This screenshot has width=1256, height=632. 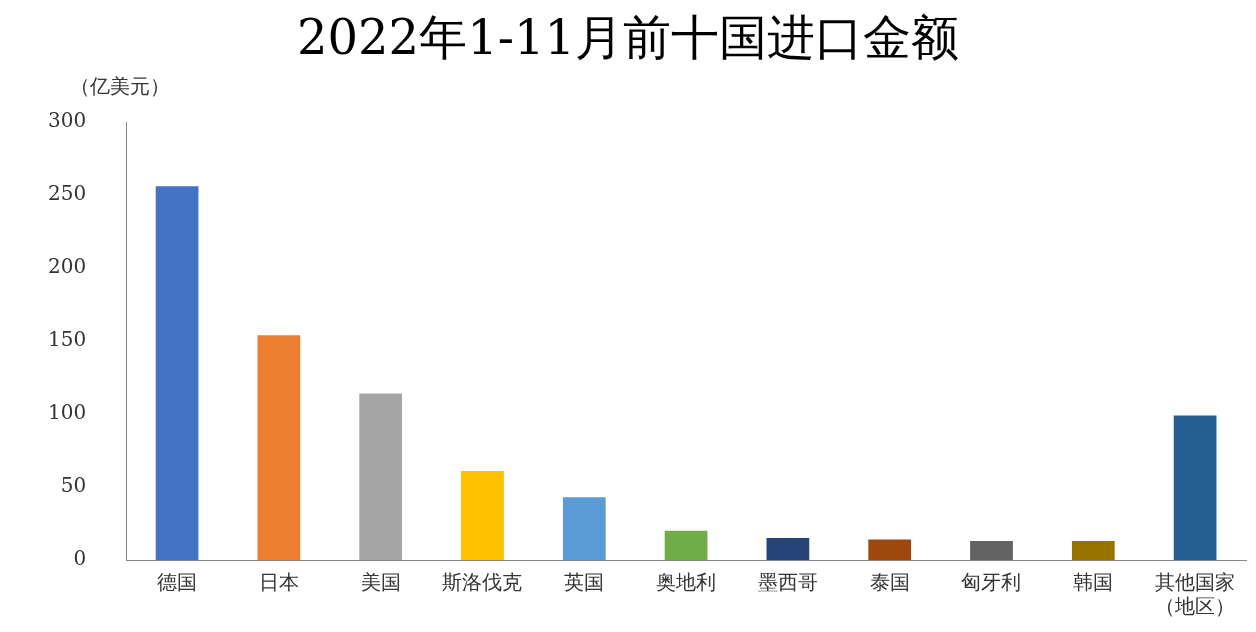 What do you see at coordinates (67, 266) in the screenshot?
I see `y-tick-label: 200` at bounding box center [67, 266].